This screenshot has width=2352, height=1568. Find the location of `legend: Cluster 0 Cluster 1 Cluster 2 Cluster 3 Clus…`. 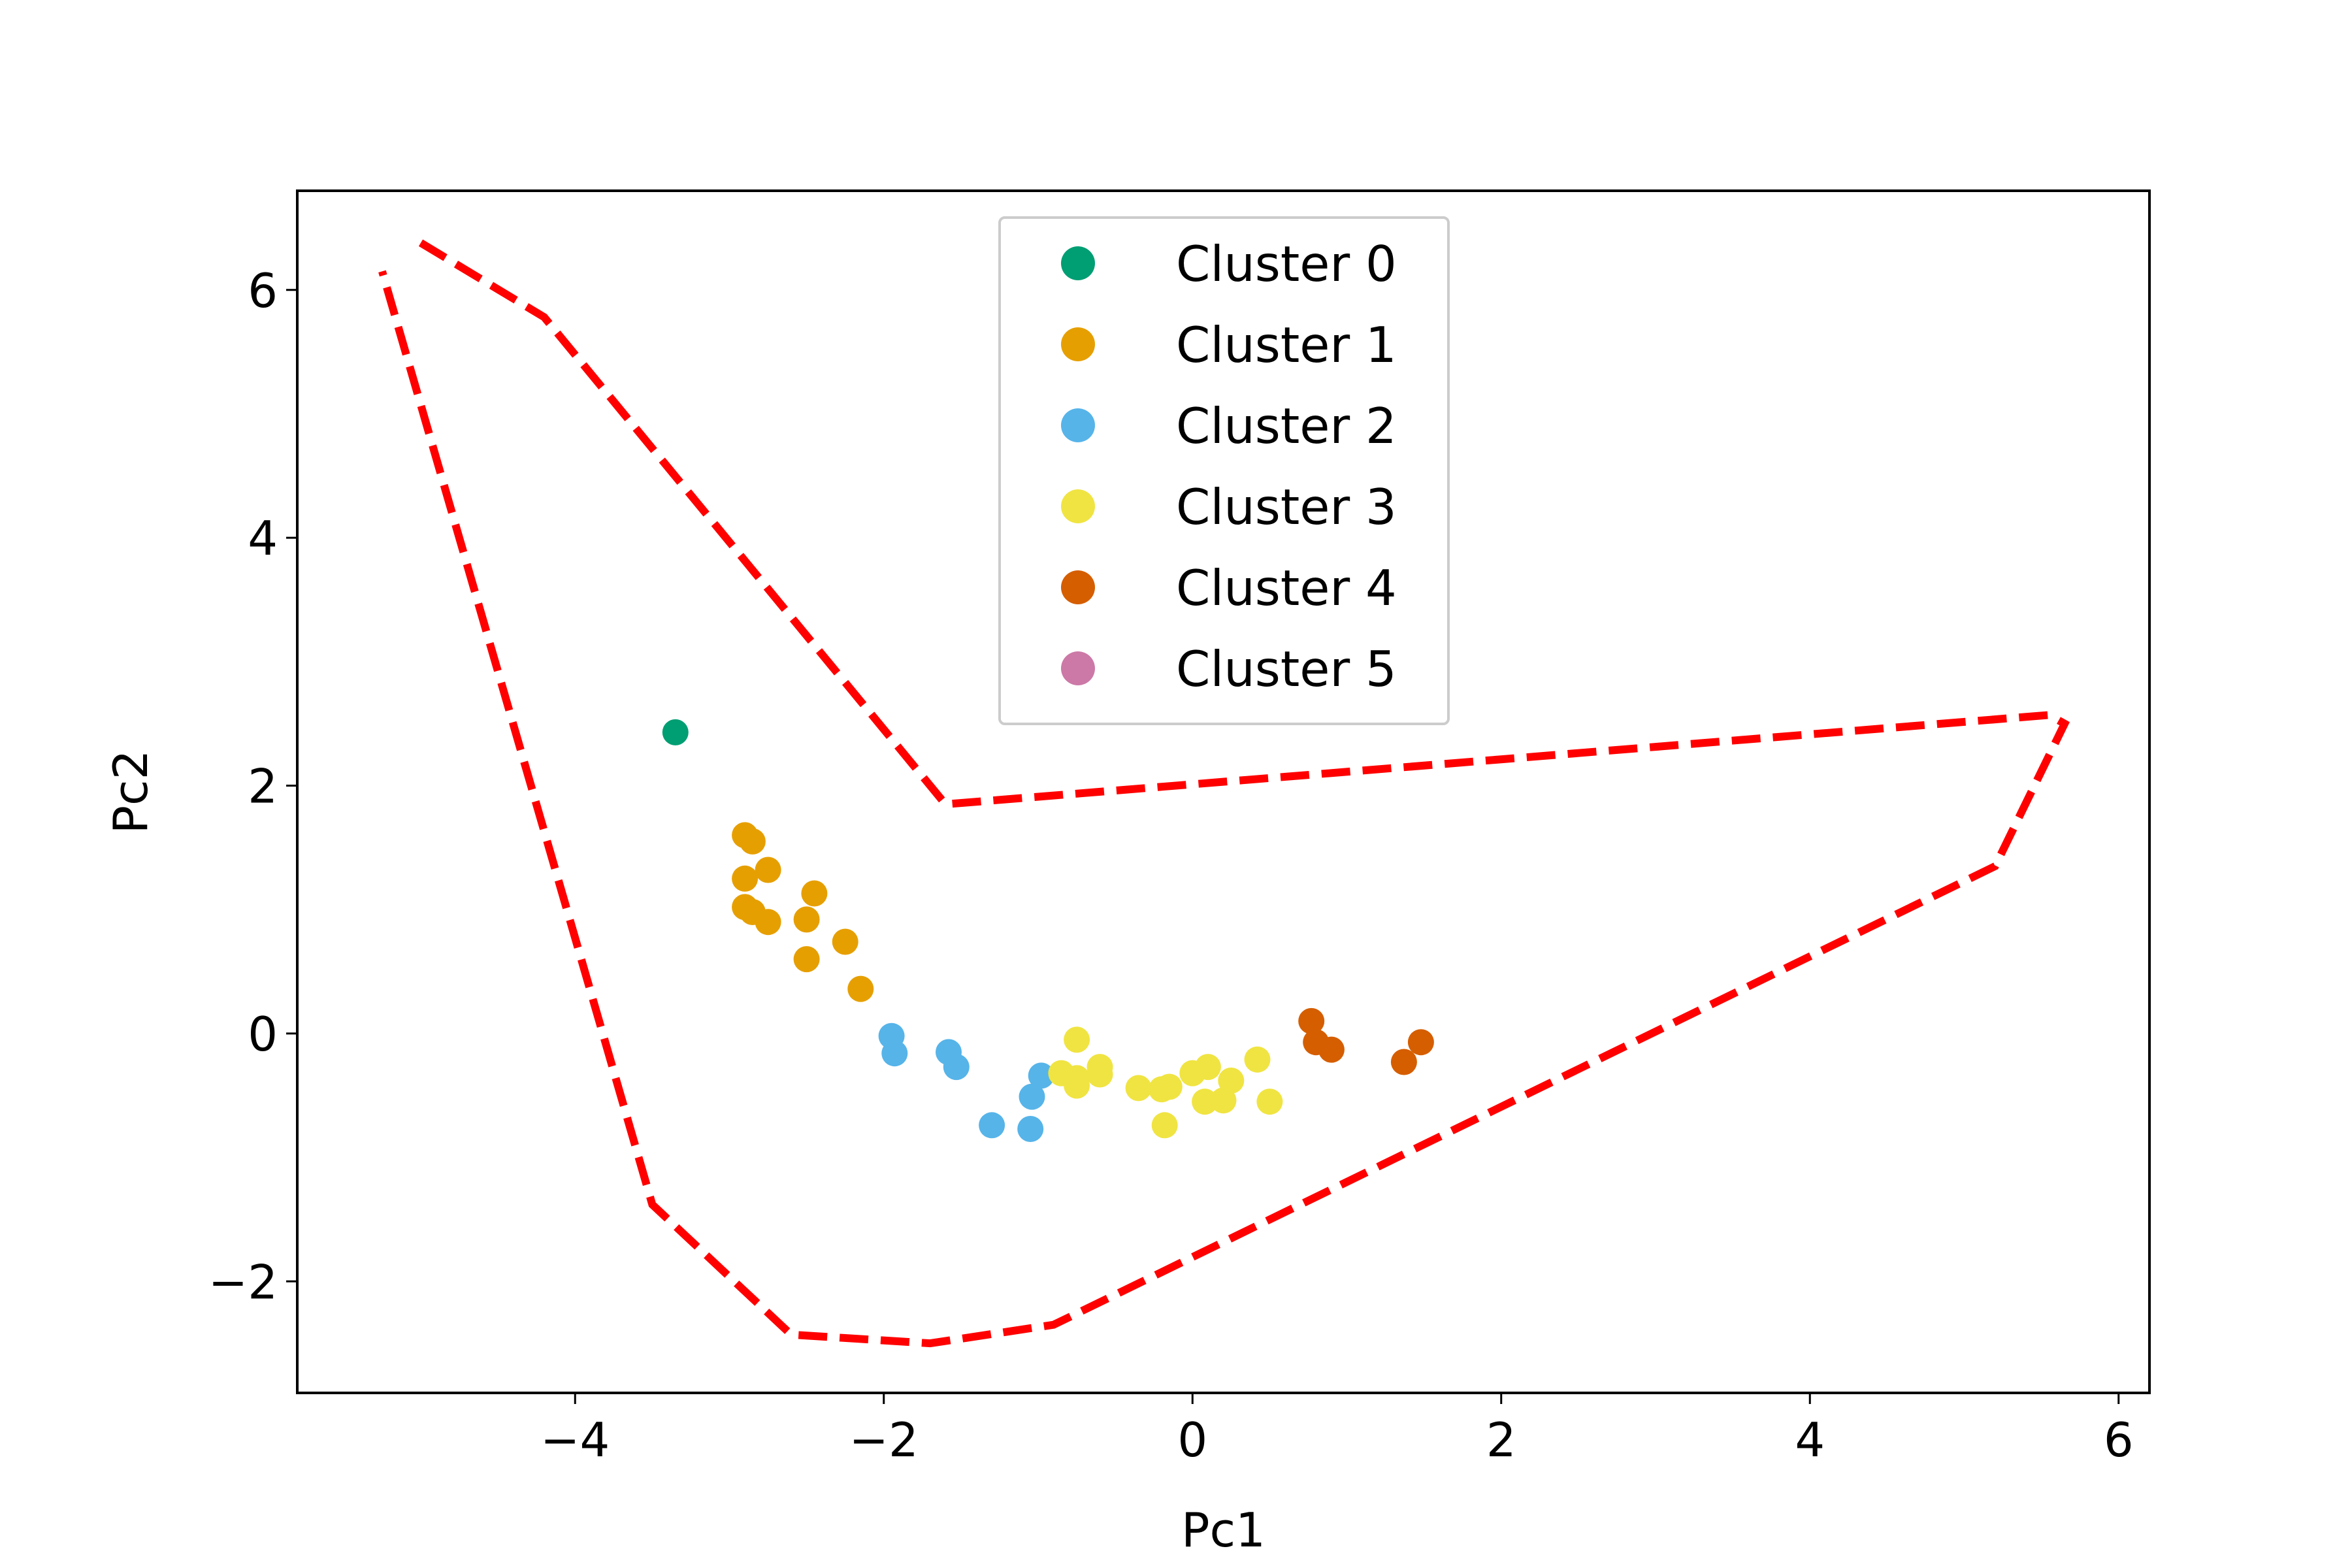

legend: Cluster 0 Cluster 1 Cluster 2 Cluster 3 Clus… is located at coordinates (1224, 470).